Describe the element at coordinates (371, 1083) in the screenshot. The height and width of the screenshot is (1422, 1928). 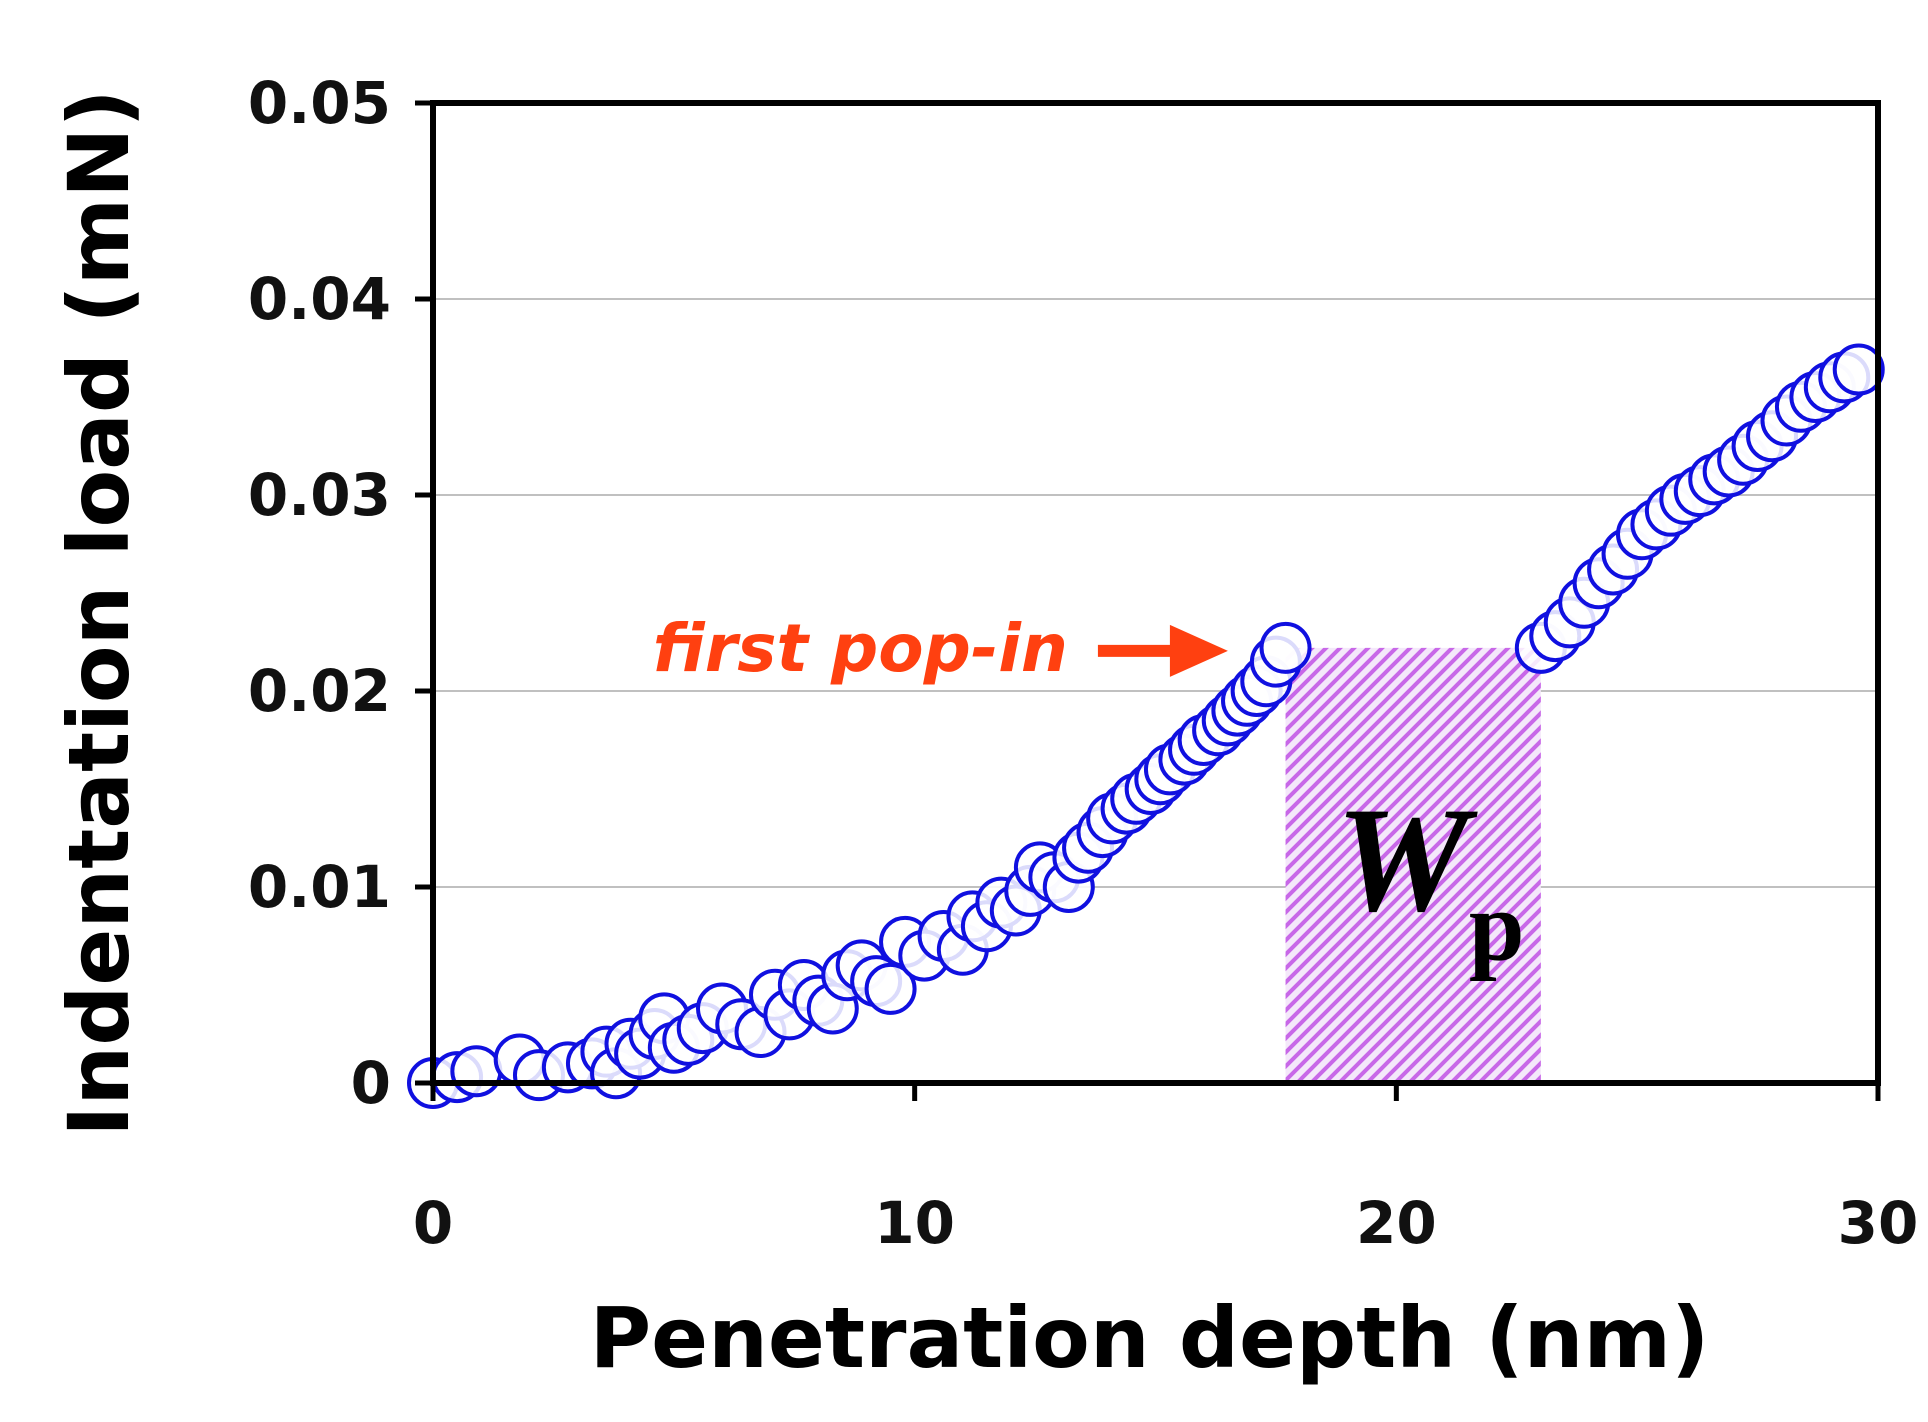
I see `y-tick-label: 0` at that location.